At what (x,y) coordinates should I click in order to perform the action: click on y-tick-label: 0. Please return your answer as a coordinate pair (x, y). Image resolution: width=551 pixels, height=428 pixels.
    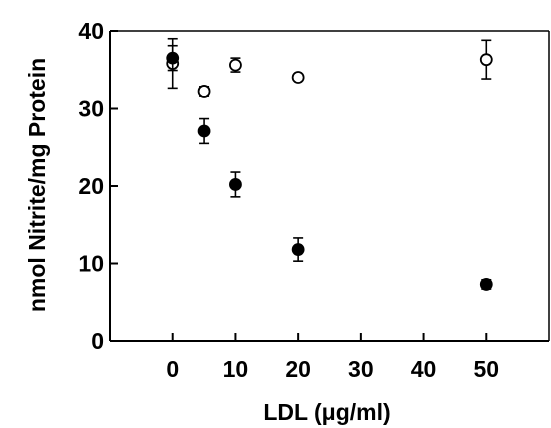
    Looking at the image, I should click on (97, 341).